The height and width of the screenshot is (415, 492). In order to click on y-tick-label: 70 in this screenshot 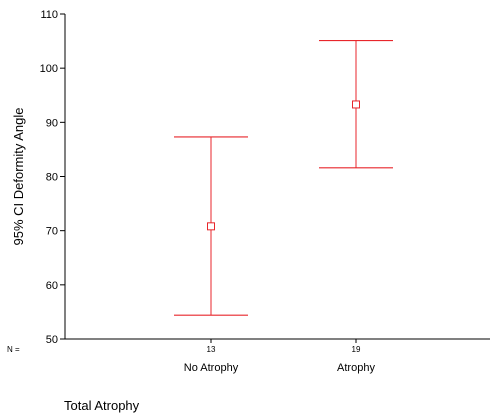, I will do `click(52, 232)`.